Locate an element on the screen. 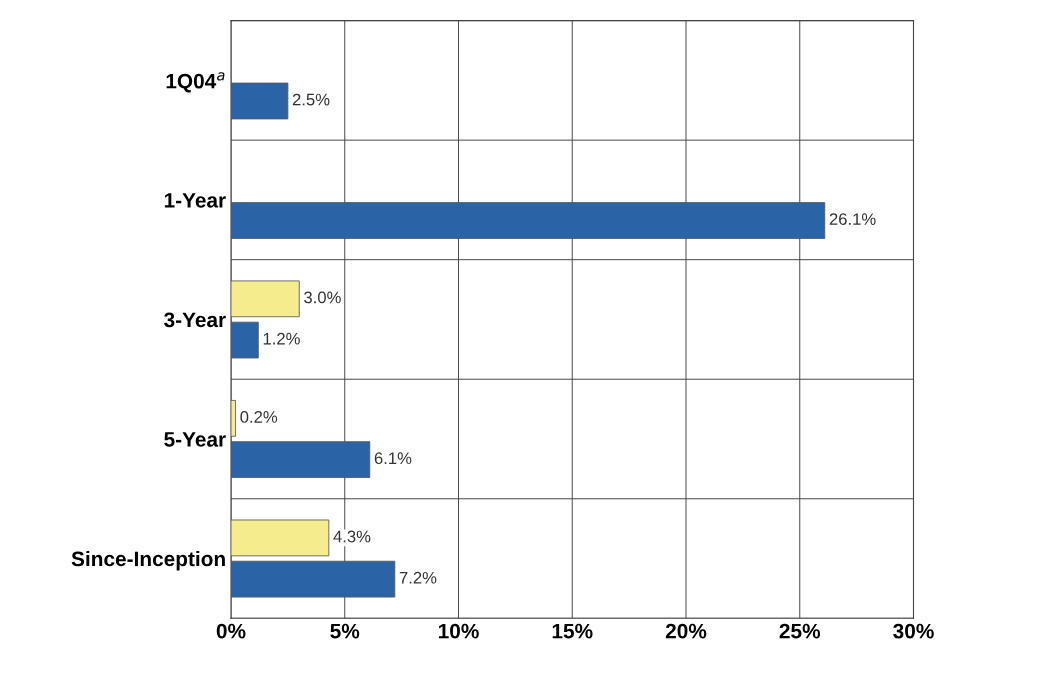 Image resolution: width=1050 pixels, height=687 pixels. x-tick-label: 25% is located at coordinates (800, 631).